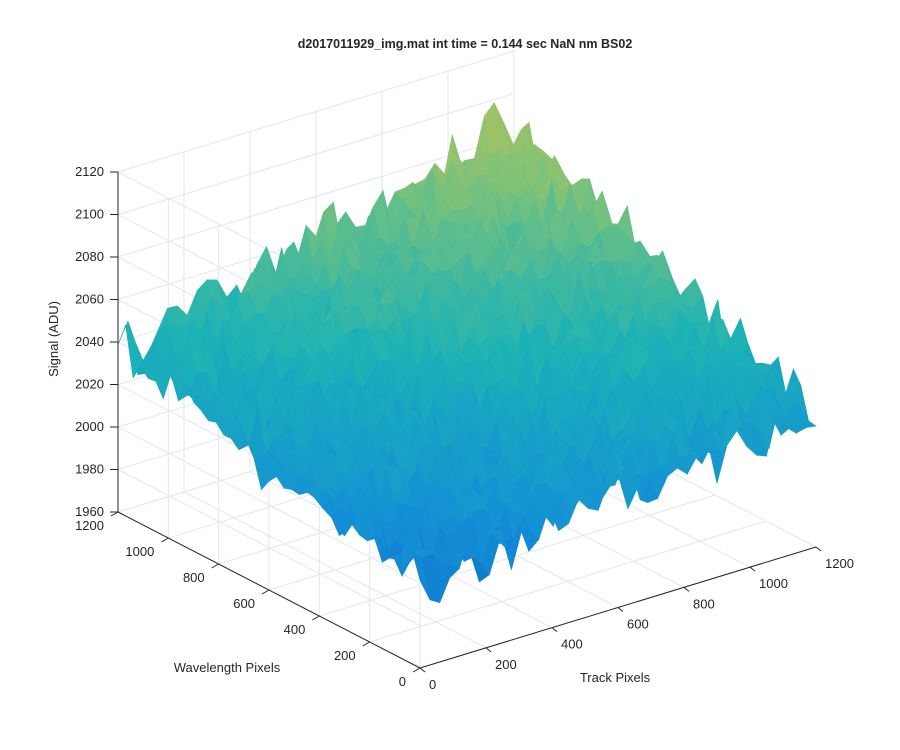 The width and height of the screenshot is (900, 750). Describe the element at coordinates (89, 171) in the screenshot. I see `z-tick-label: 2120` at that location.